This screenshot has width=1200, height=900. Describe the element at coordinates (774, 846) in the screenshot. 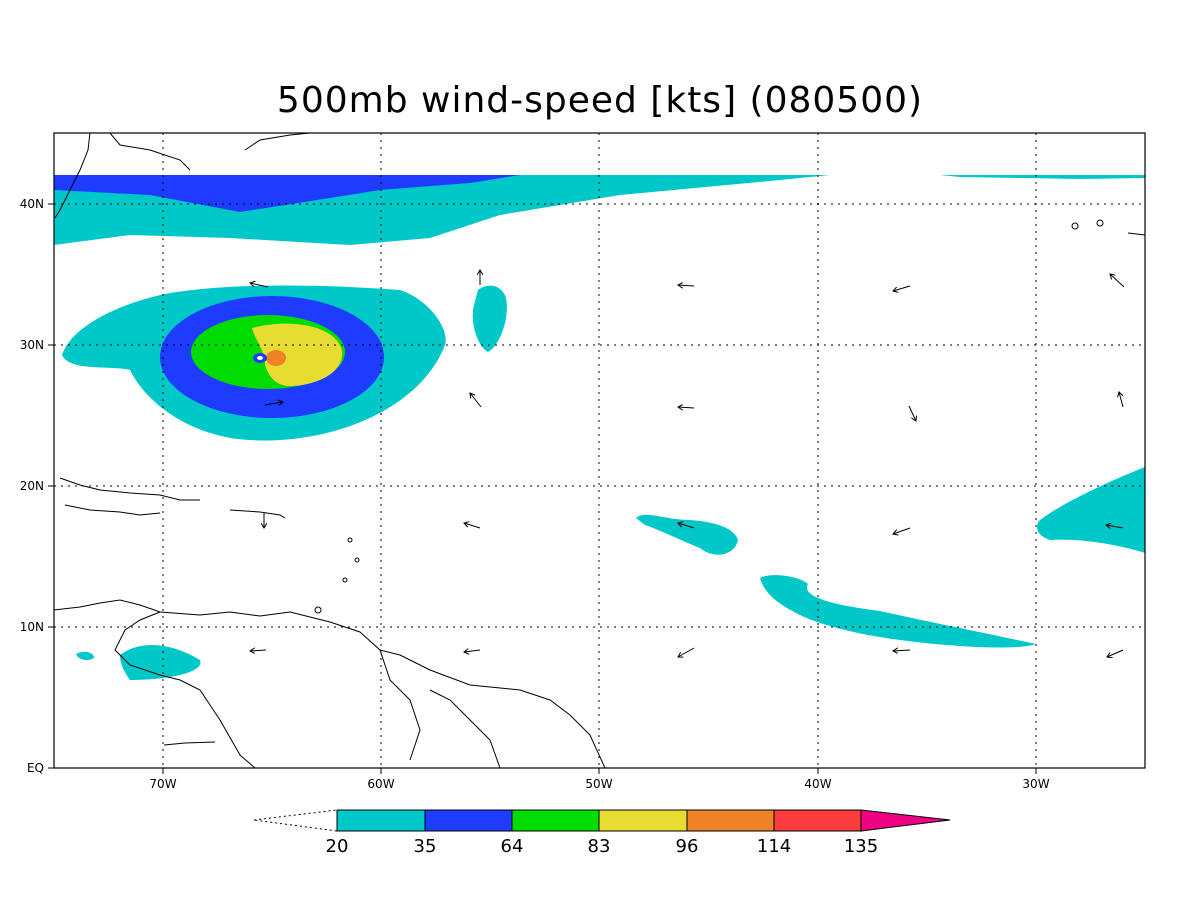

I see `colorbar-label: 114` at that location.